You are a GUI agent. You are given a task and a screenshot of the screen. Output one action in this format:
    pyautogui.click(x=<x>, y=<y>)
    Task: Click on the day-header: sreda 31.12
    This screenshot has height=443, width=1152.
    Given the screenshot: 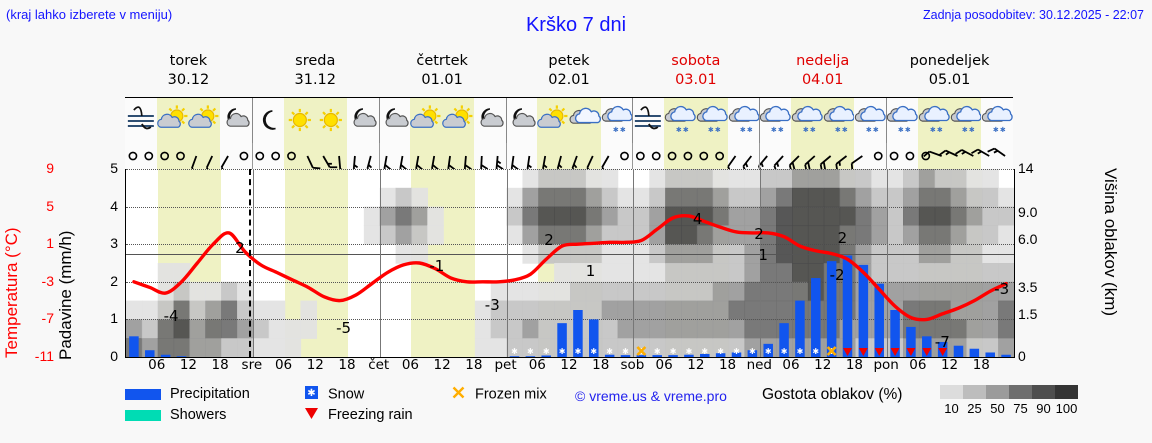 What is the action you would take?
    pyautogui.click(x=315, y=71)
    